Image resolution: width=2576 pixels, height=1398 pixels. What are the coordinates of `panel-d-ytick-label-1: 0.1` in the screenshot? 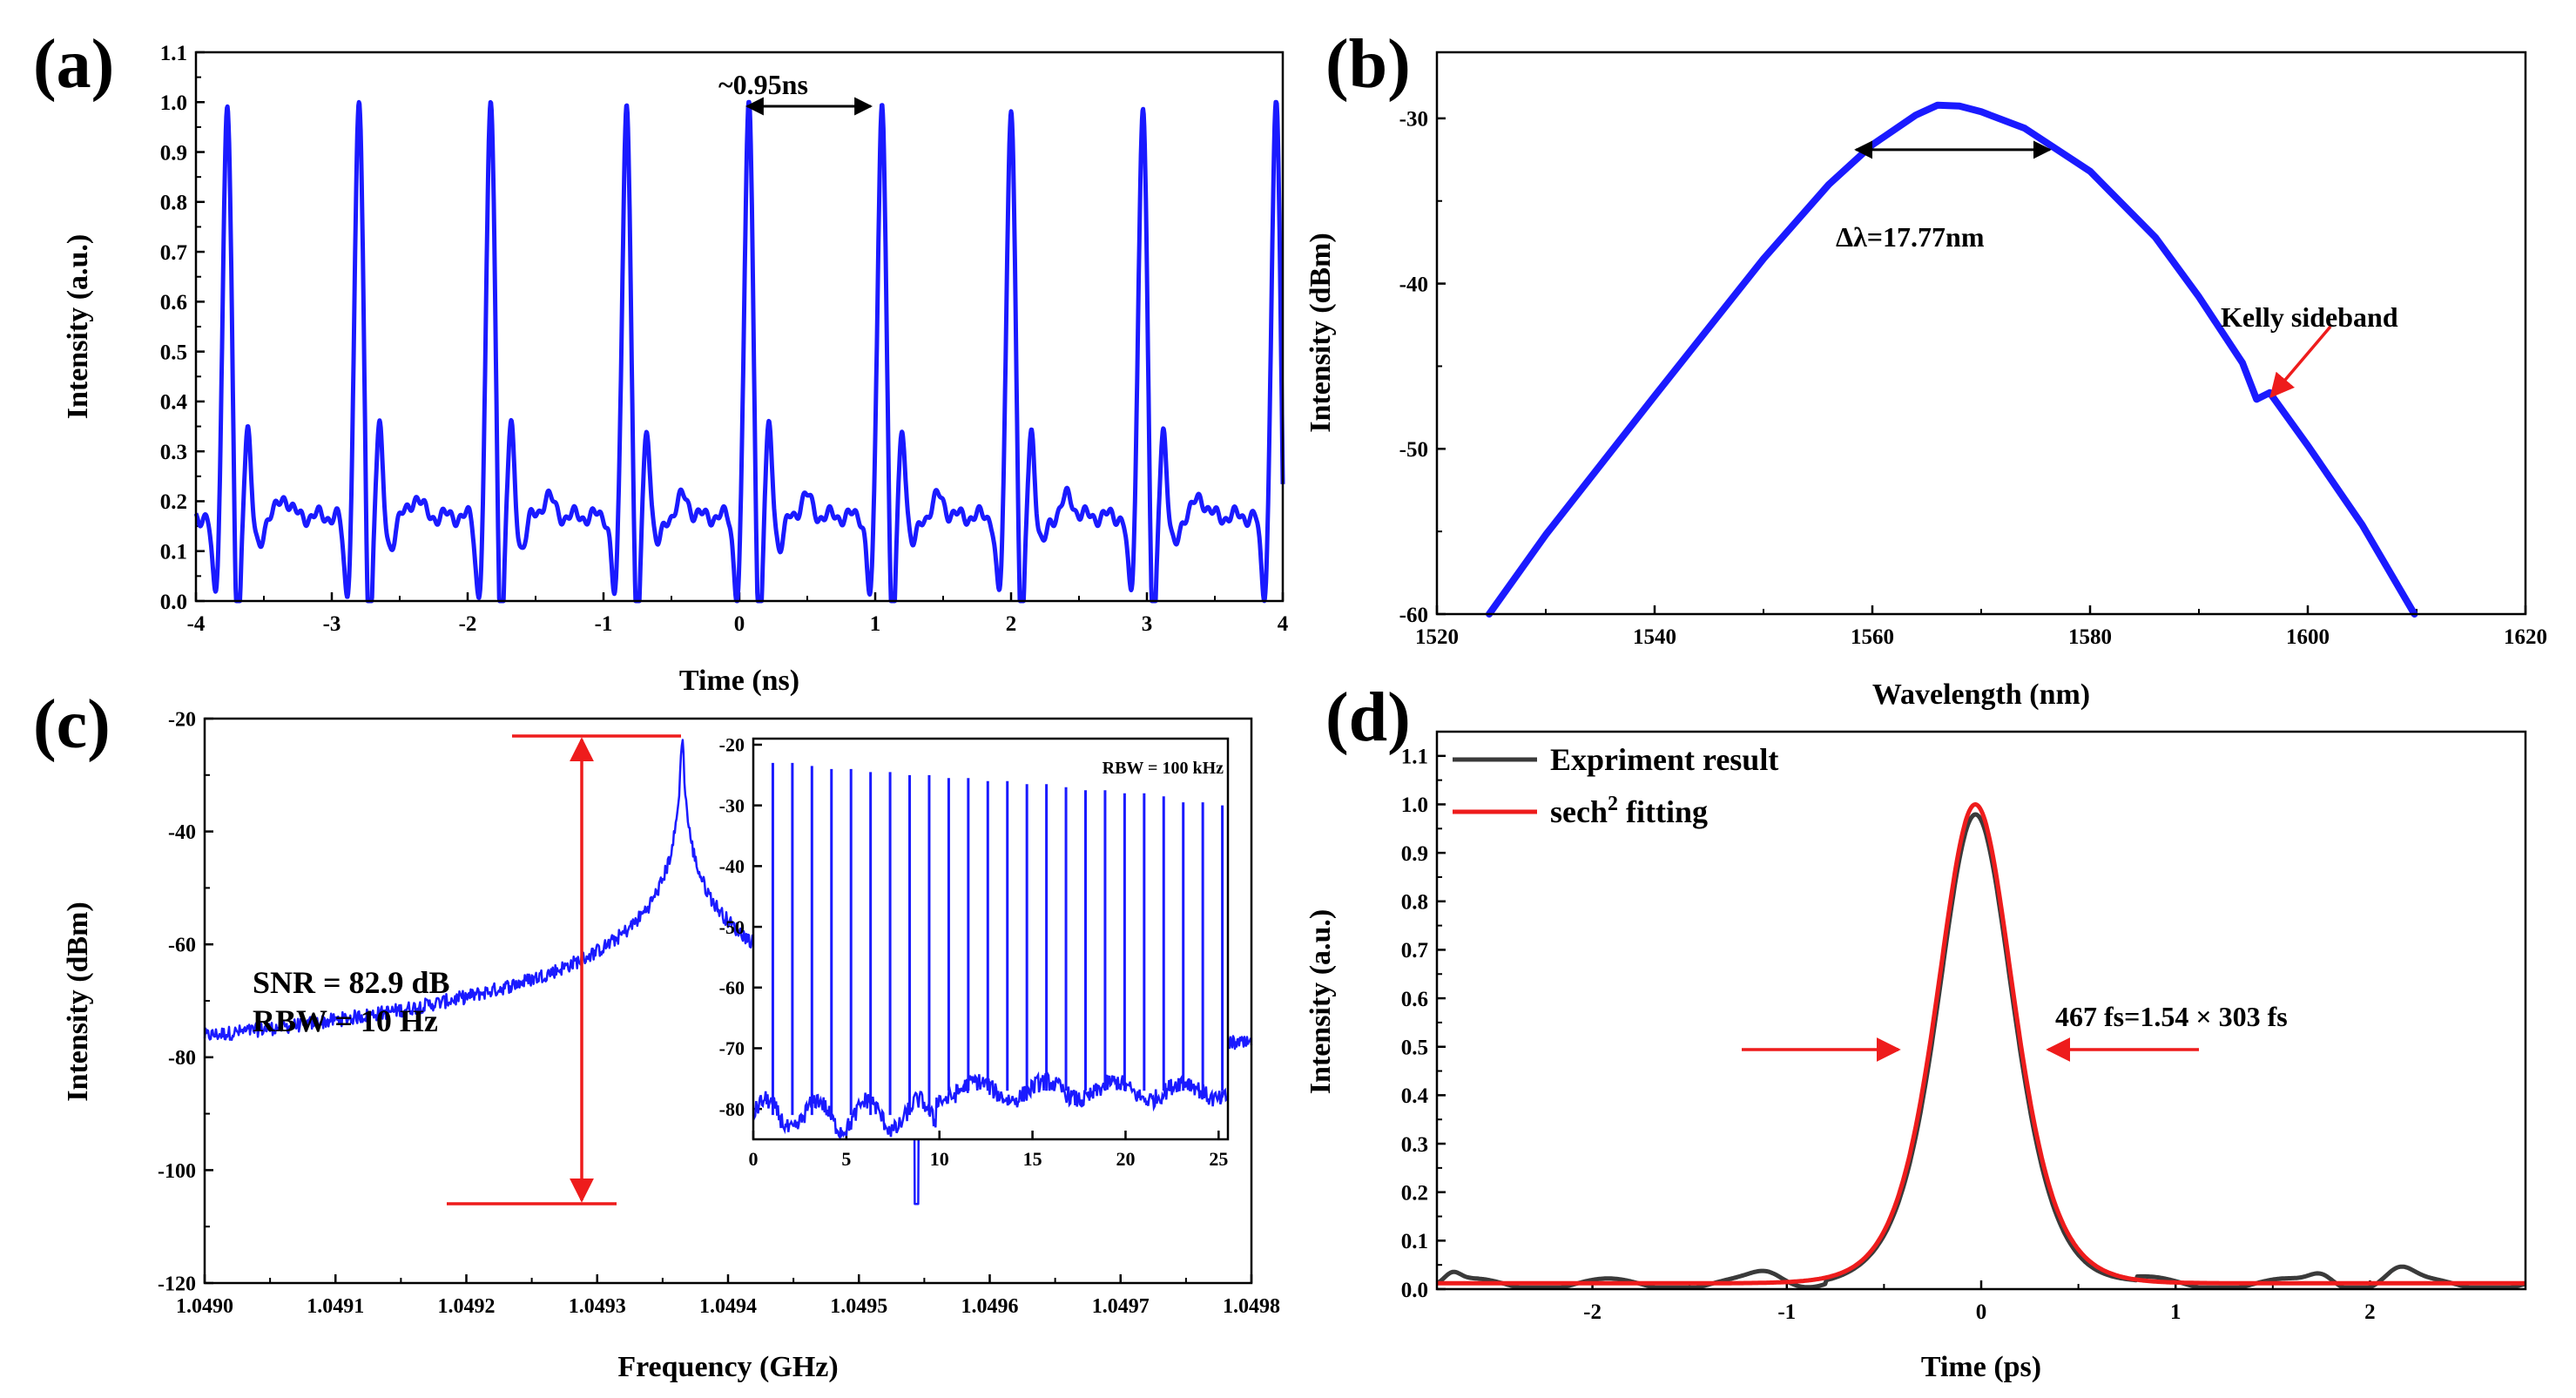 It's located at (1414, 1241).